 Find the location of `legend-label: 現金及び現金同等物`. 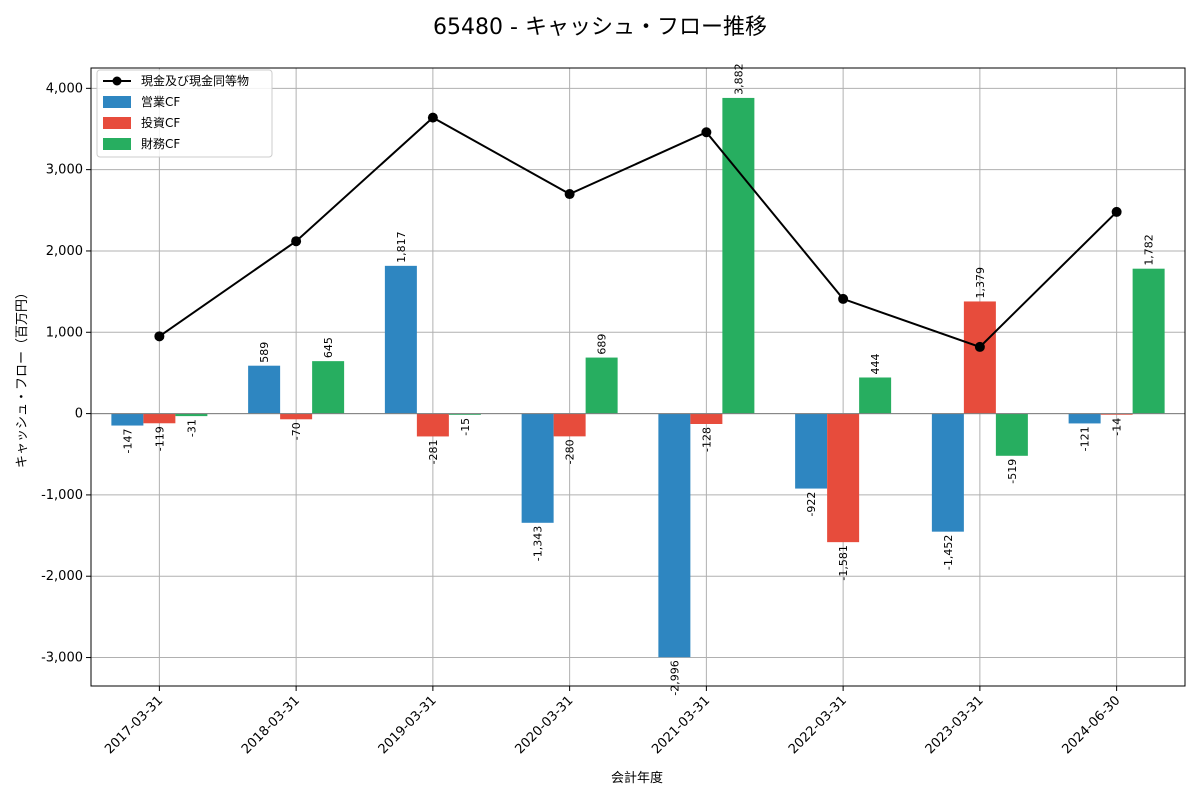

legend-label: 現金及び現金同等物 is located at coordinates (195, 80).